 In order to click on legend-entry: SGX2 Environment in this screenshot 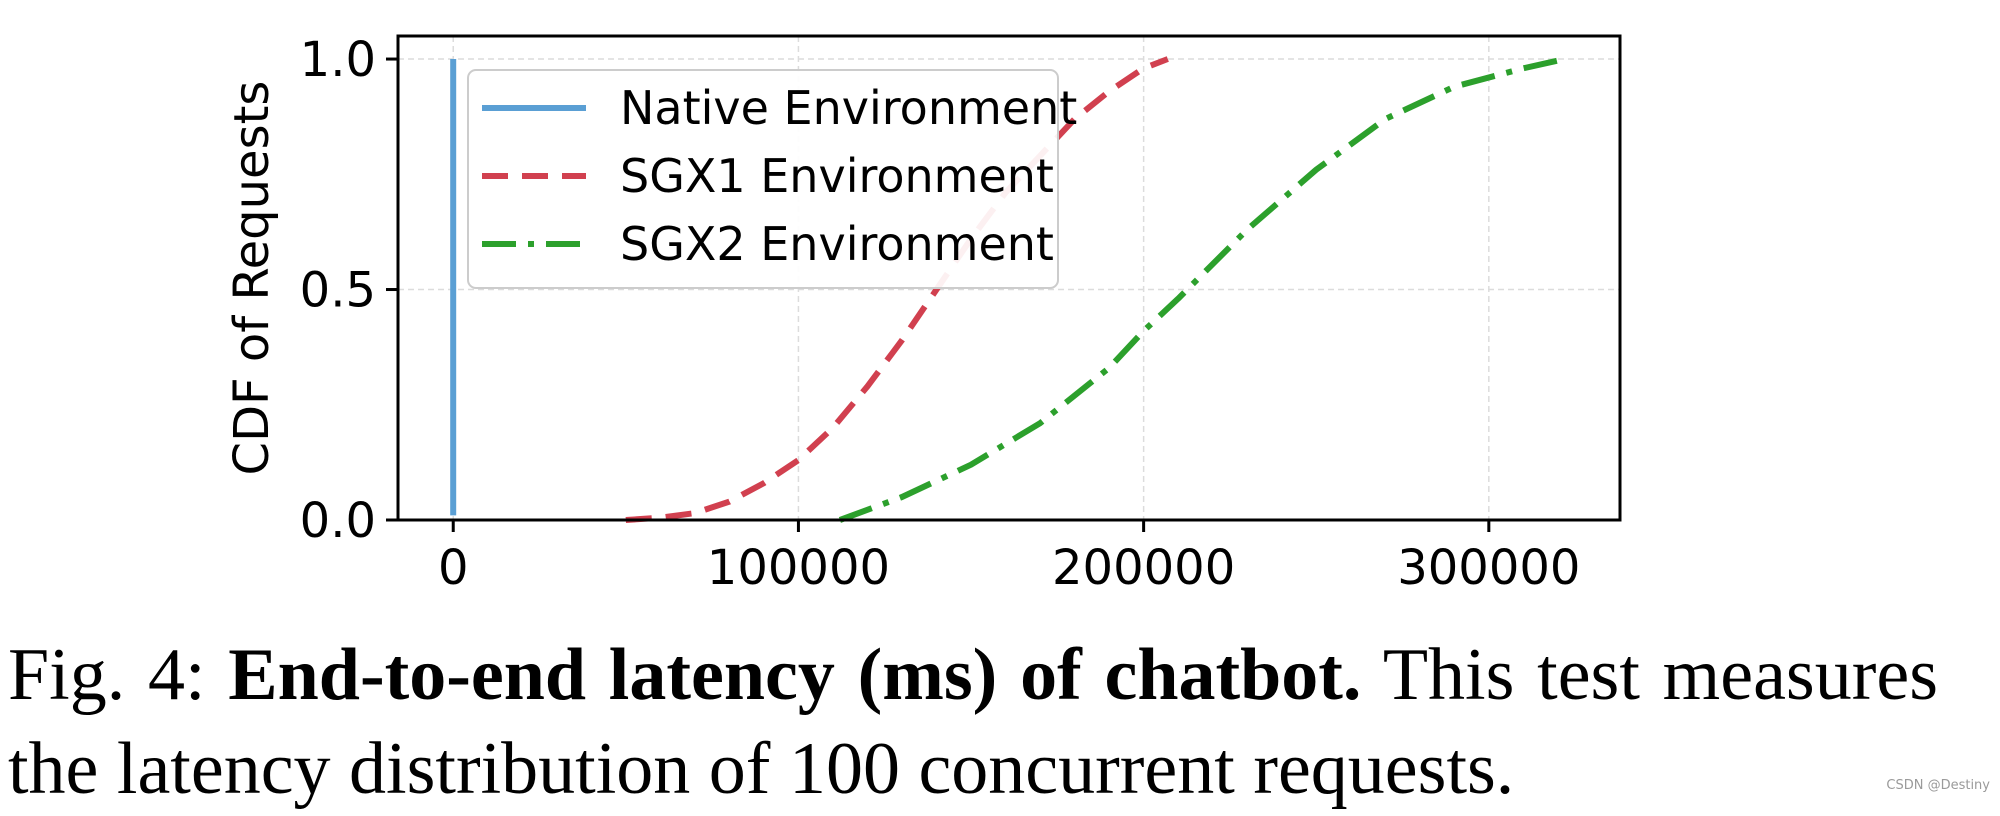, I will do `click(837, 244)`.